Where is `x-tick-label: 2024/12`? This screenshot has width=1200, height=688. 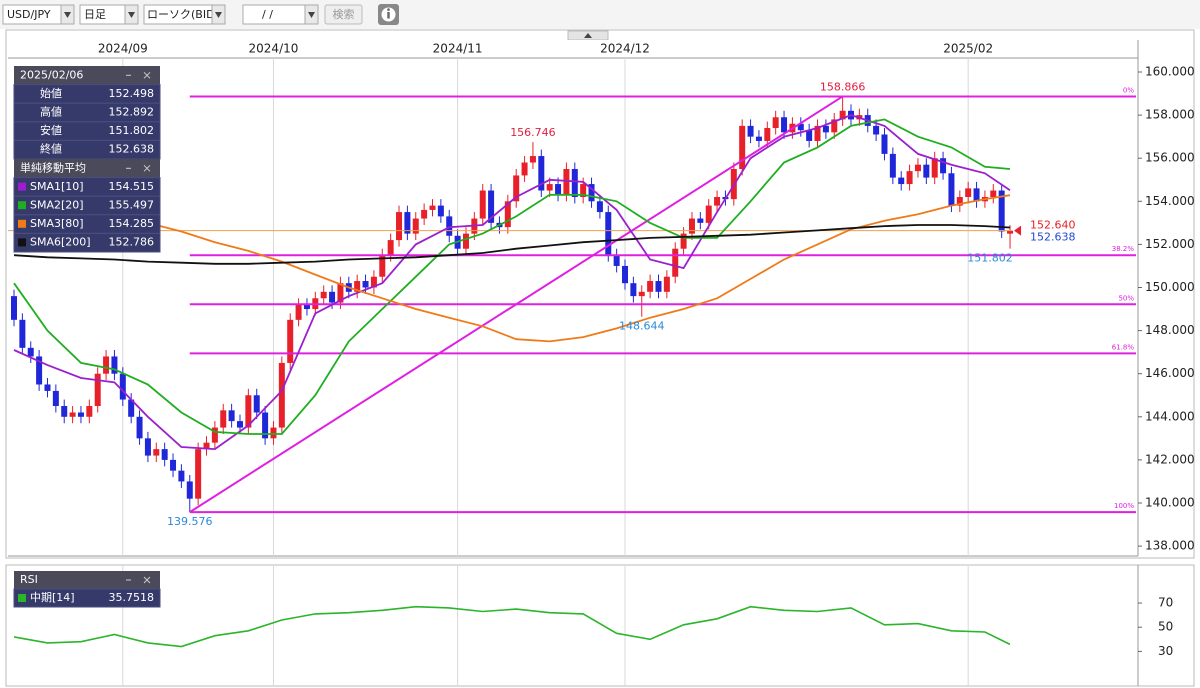
x-tick-label: 2024/12 is located at coordinates (625, 49).